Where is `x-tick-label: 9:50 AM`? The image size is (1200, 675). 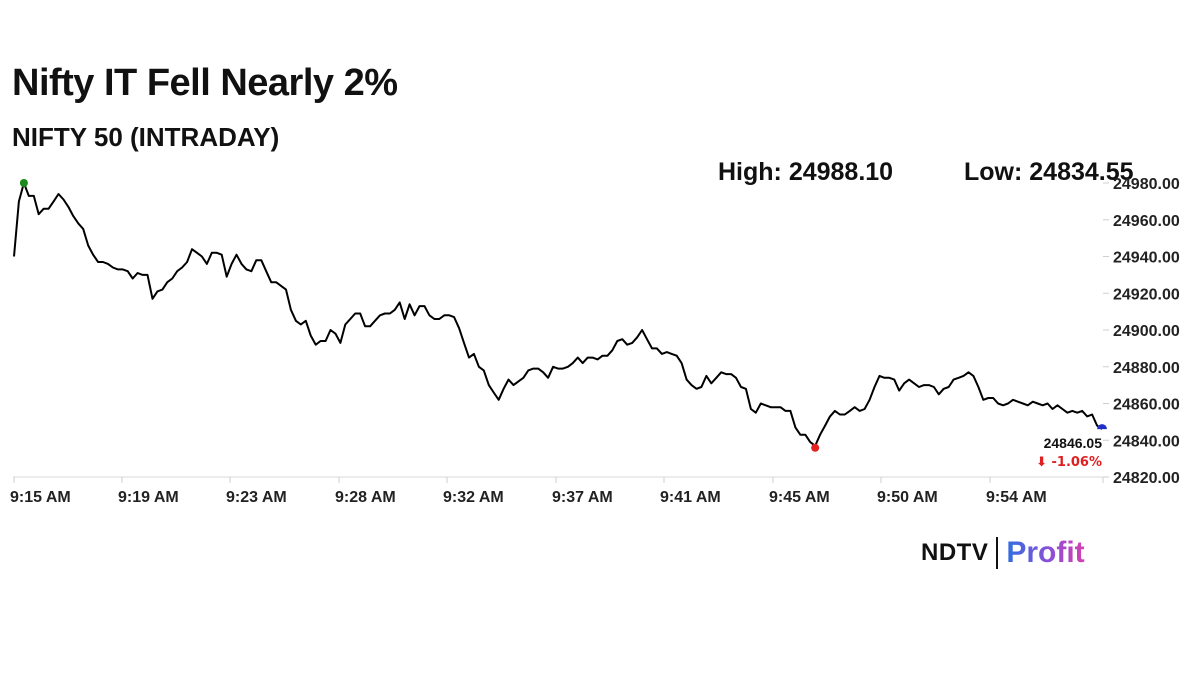
x-tick-label: 9:50 AM is located at coordinates (907, 497).